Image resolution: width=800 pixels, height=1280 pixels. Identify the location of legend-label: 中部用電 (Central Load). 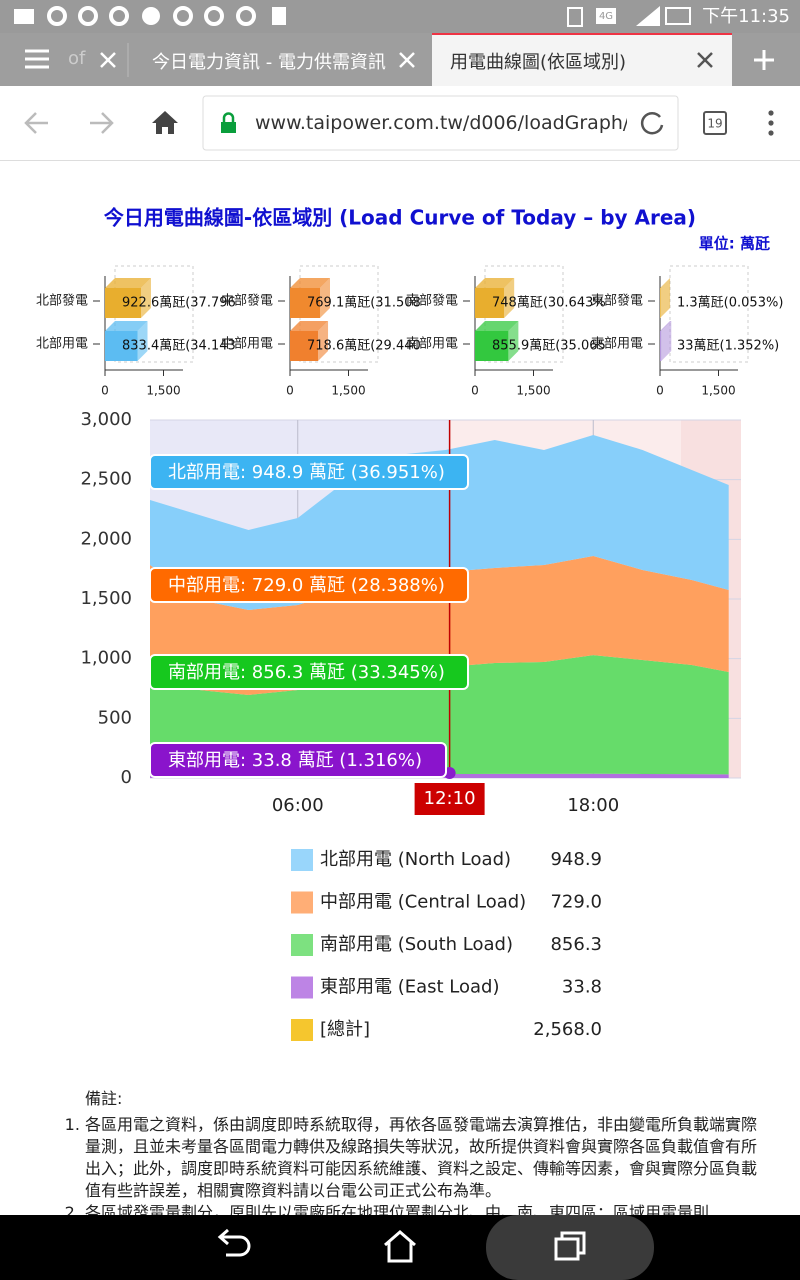
(423, 902).